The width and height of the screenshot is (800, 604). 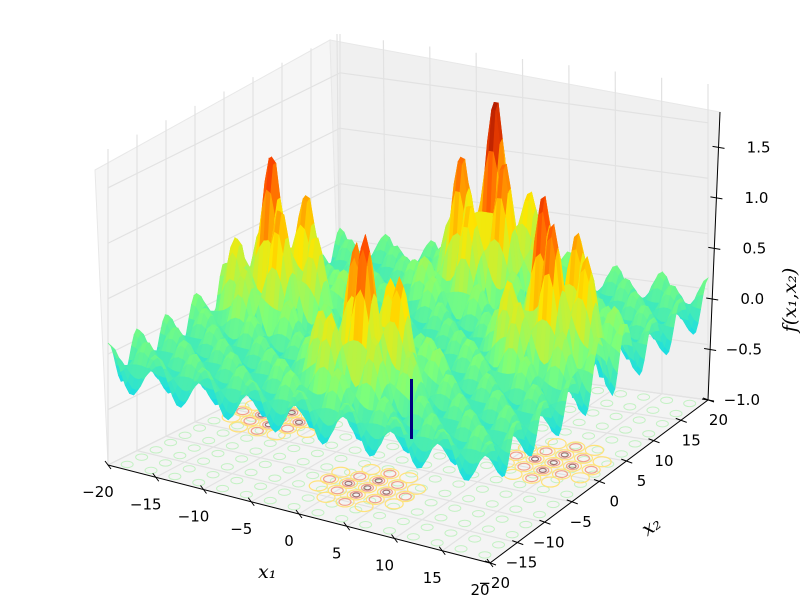 What do you see at coordinates (752, 299) in the screenshot?
I see `z-tick-label: 0.0` at bounding box center [752, 299].